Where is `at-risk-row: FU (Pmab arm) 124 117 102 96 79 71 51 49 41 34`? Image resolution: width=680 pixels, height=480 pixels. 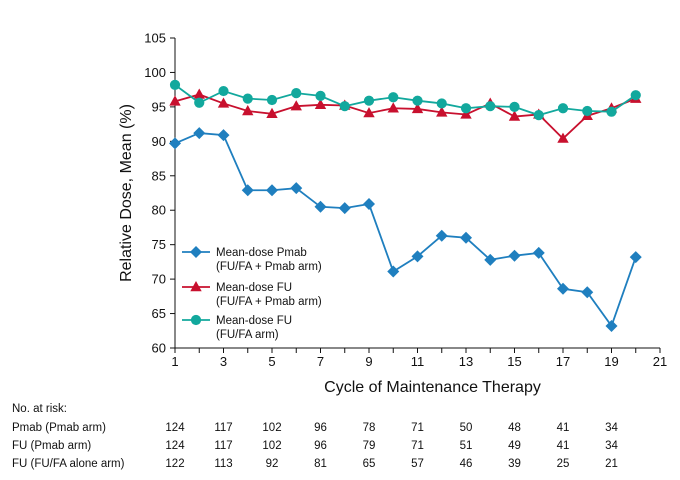 at-risk-row: FU (Pmab arm) 124 117 102 96 79 71 51 49 41 34 is located at coordinates (315, 446).